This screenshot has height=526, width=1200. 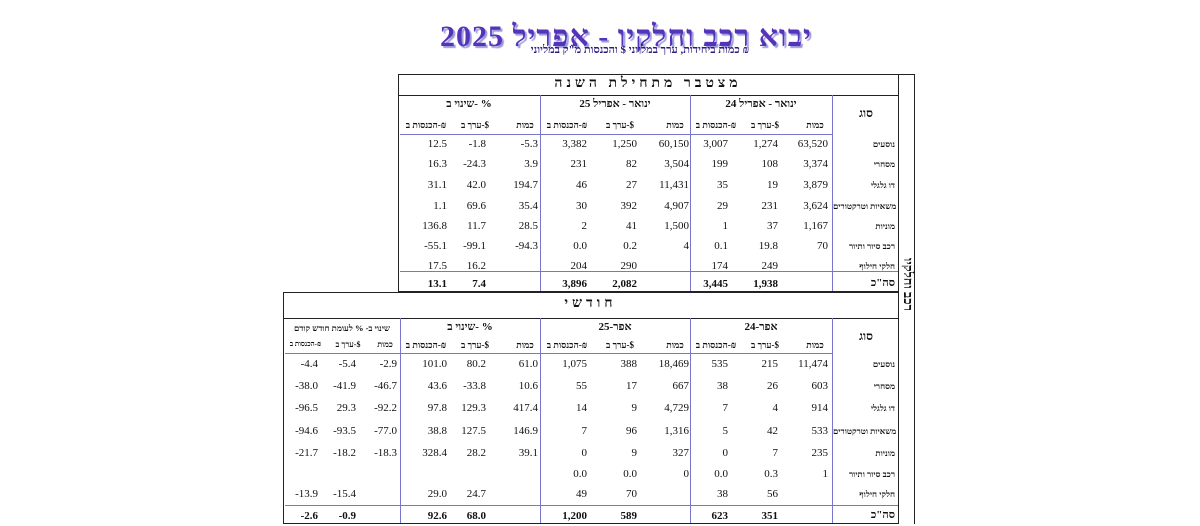 What do you see at coordinates (476, 516) in the screenshot?
I see `total-cell: 68.0` at bounding box center [476, 516].